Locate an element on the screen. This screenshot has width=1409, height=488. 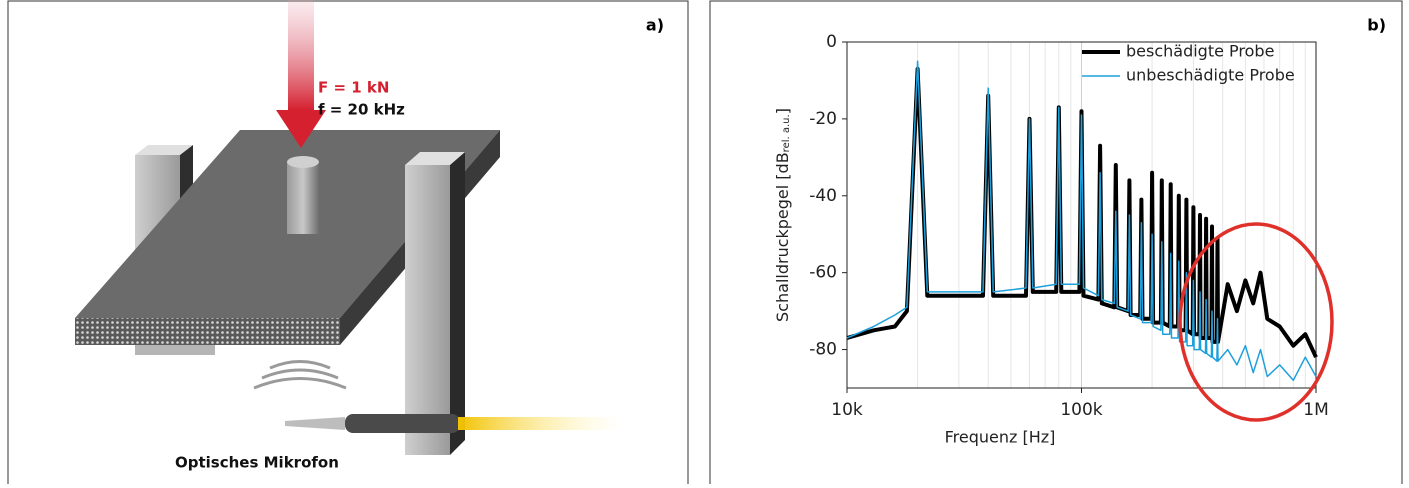
x-tick-label: 10k is located at coordinates (847, 410).